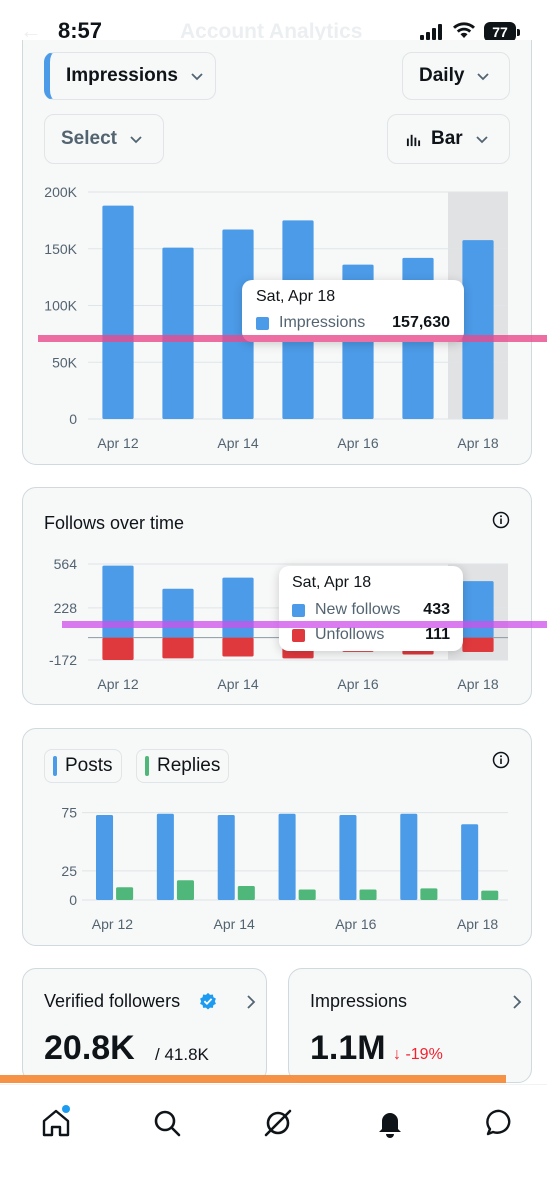 The image size is (547, 1199). Describe the element at coordinates (112, 1001) in the screenshot. I see `verified-followers-label: Verified followers` at that location.